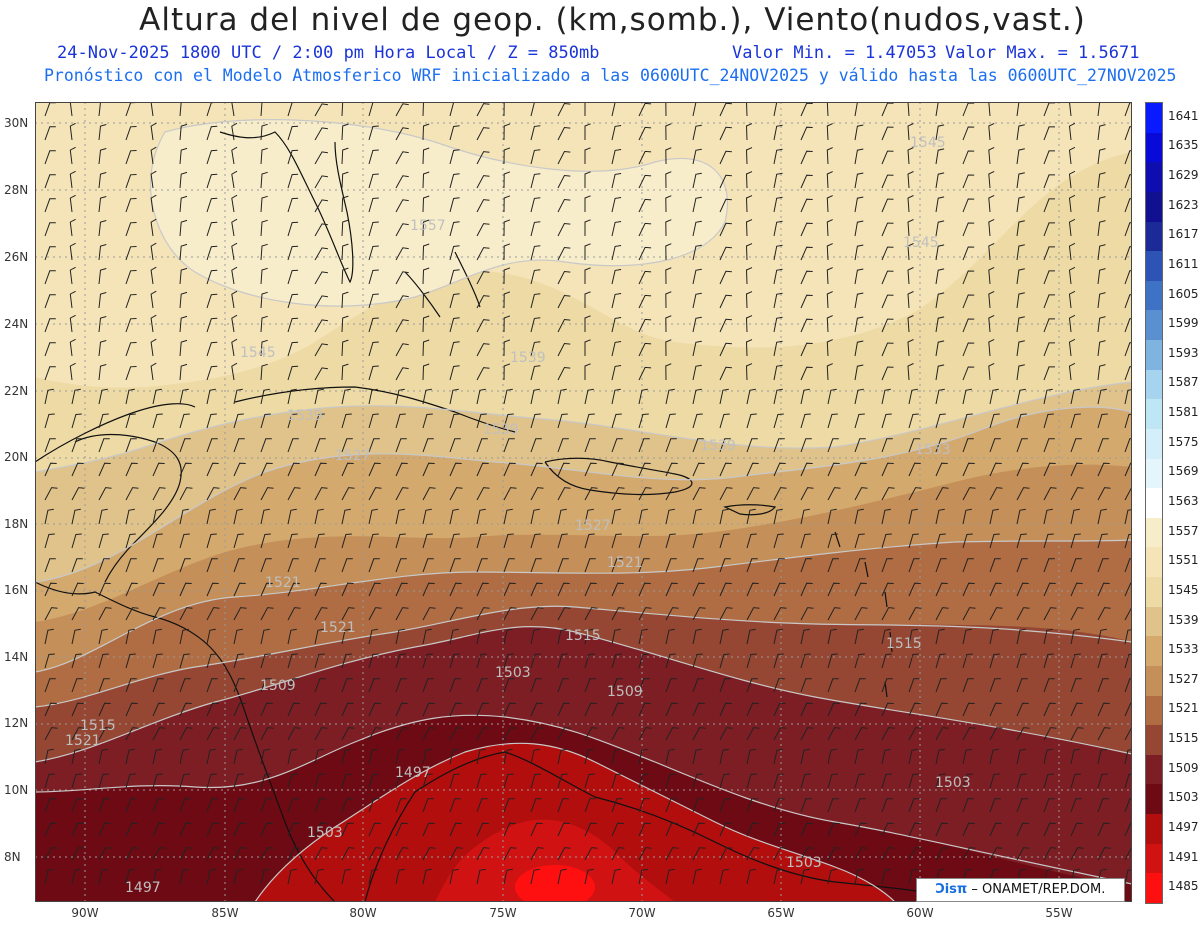  I want to click on subtitle-min-value: Valor Min. = 1.47053, so click(834, 53).